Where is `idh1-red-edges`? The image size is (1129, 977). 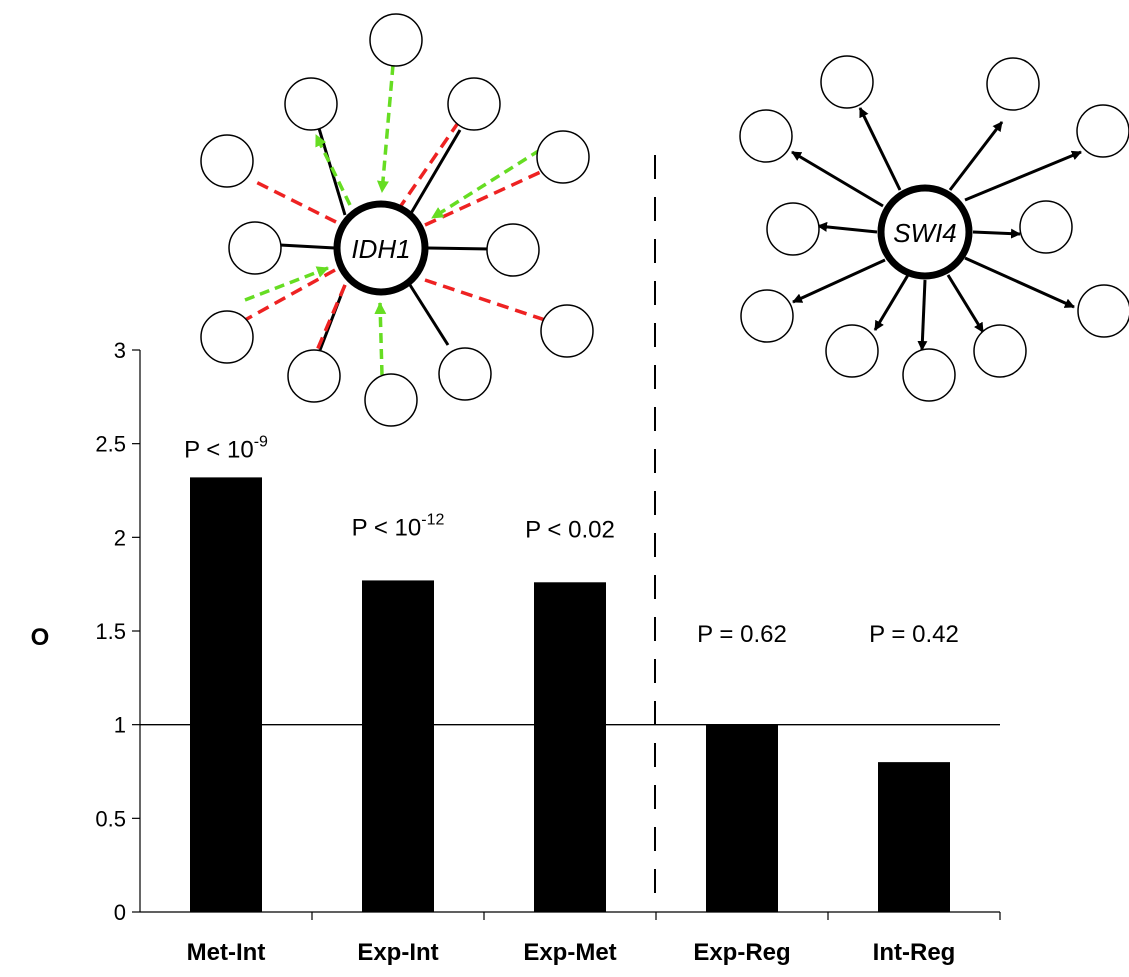
idh1-red-edges is located at coordinates (395, 237).